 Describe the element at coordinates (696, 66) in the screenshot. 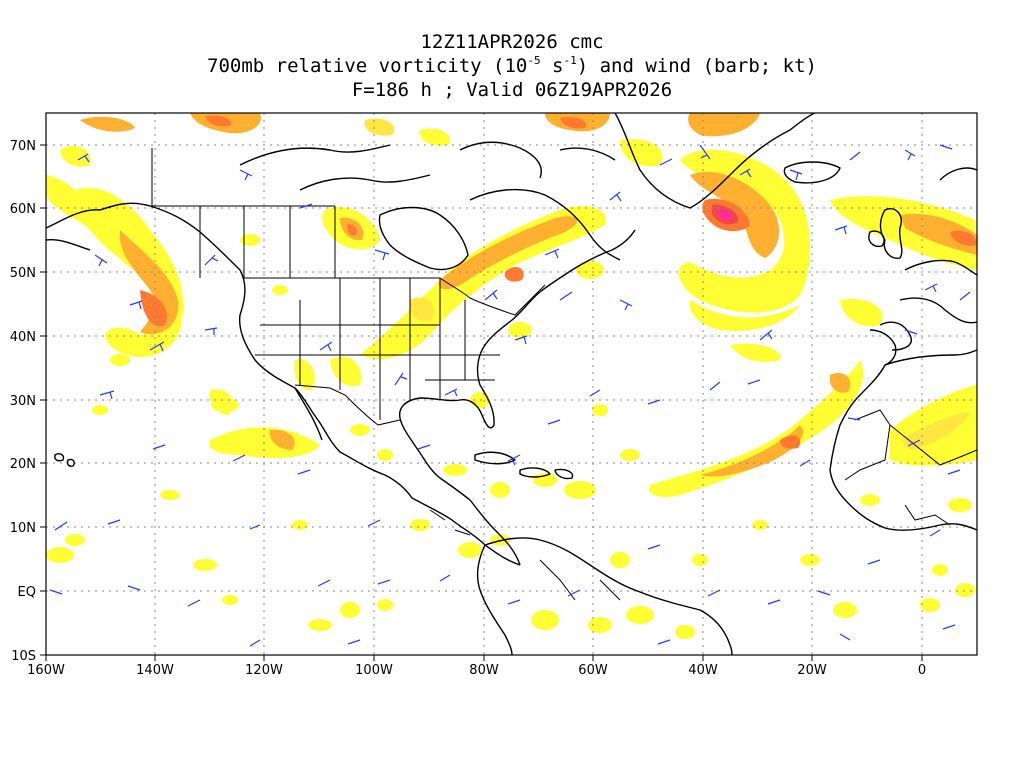

I see `title-variable-suffix: ) and wind (barb; kt)` at that location.